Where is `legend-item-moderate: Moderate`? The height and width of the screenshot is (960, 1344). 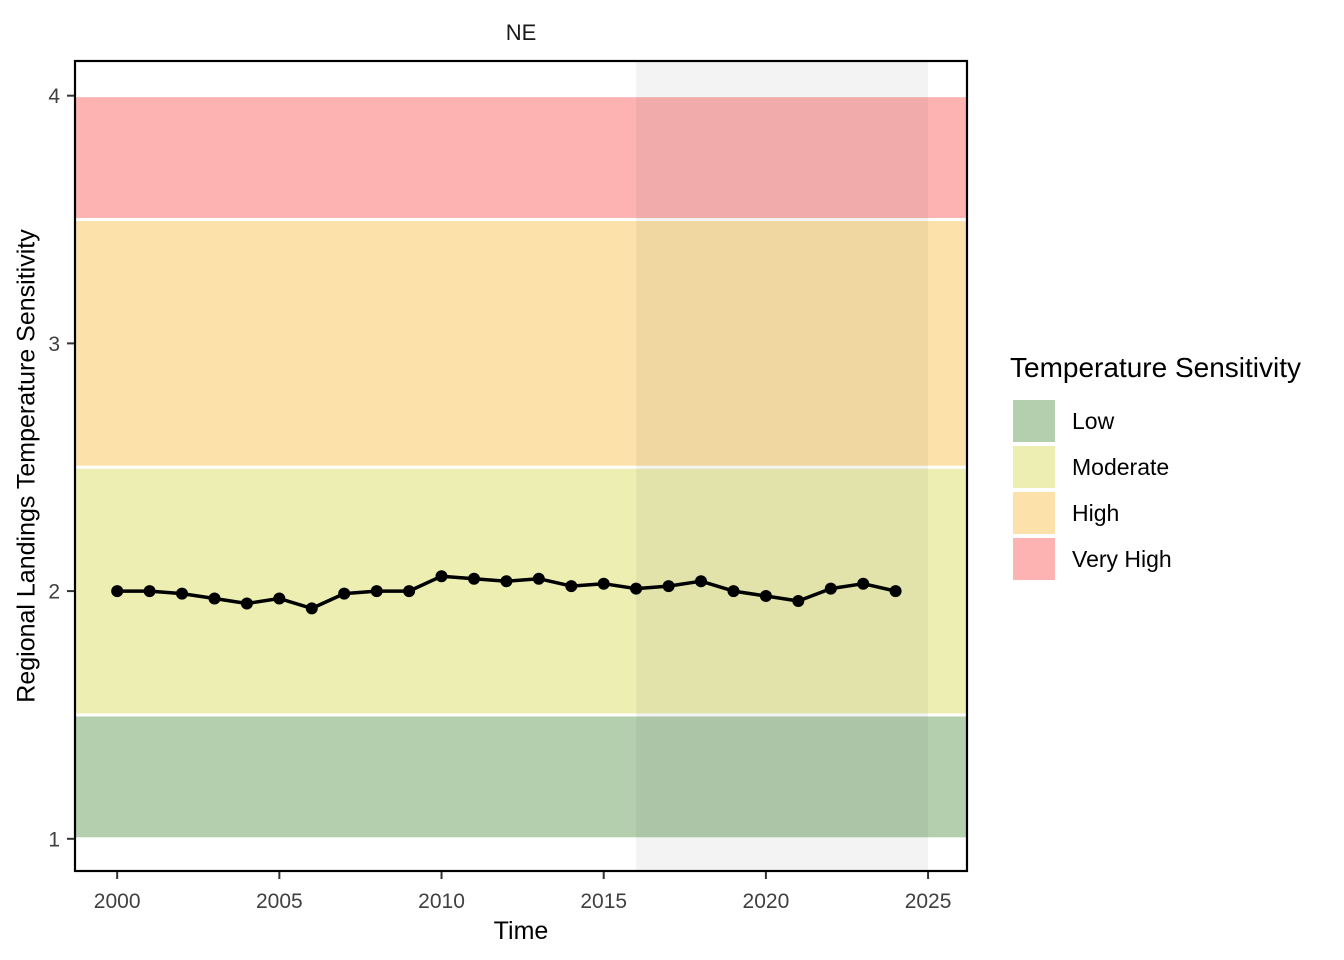 legend-item-moderate: Moderate is located at coordinates (1155, 467).